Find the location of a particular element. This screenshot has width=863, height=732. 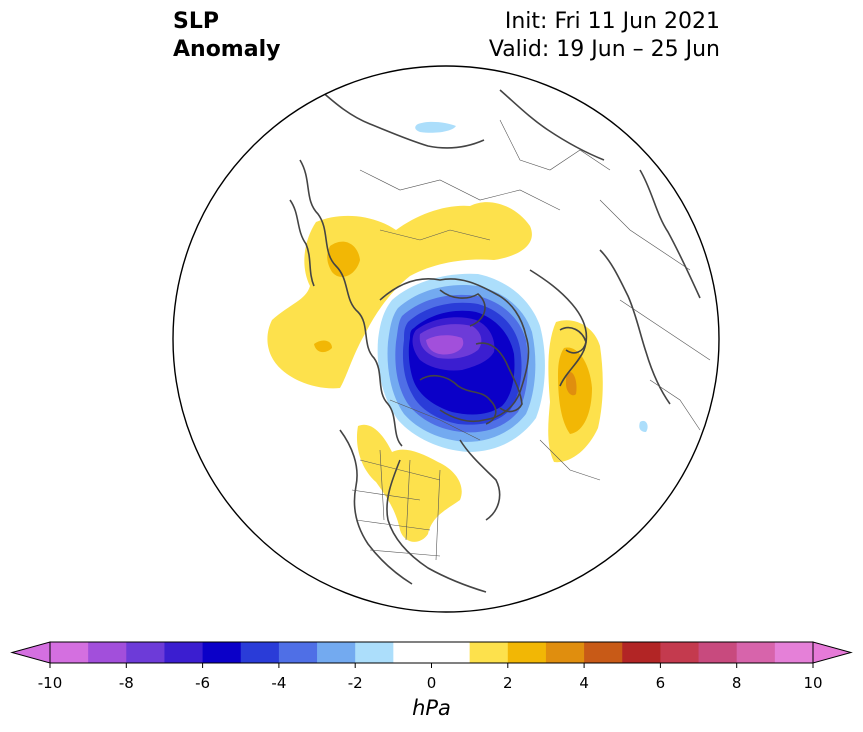

colorbar-tick-label: 2 is located at coordinates (508, 683).